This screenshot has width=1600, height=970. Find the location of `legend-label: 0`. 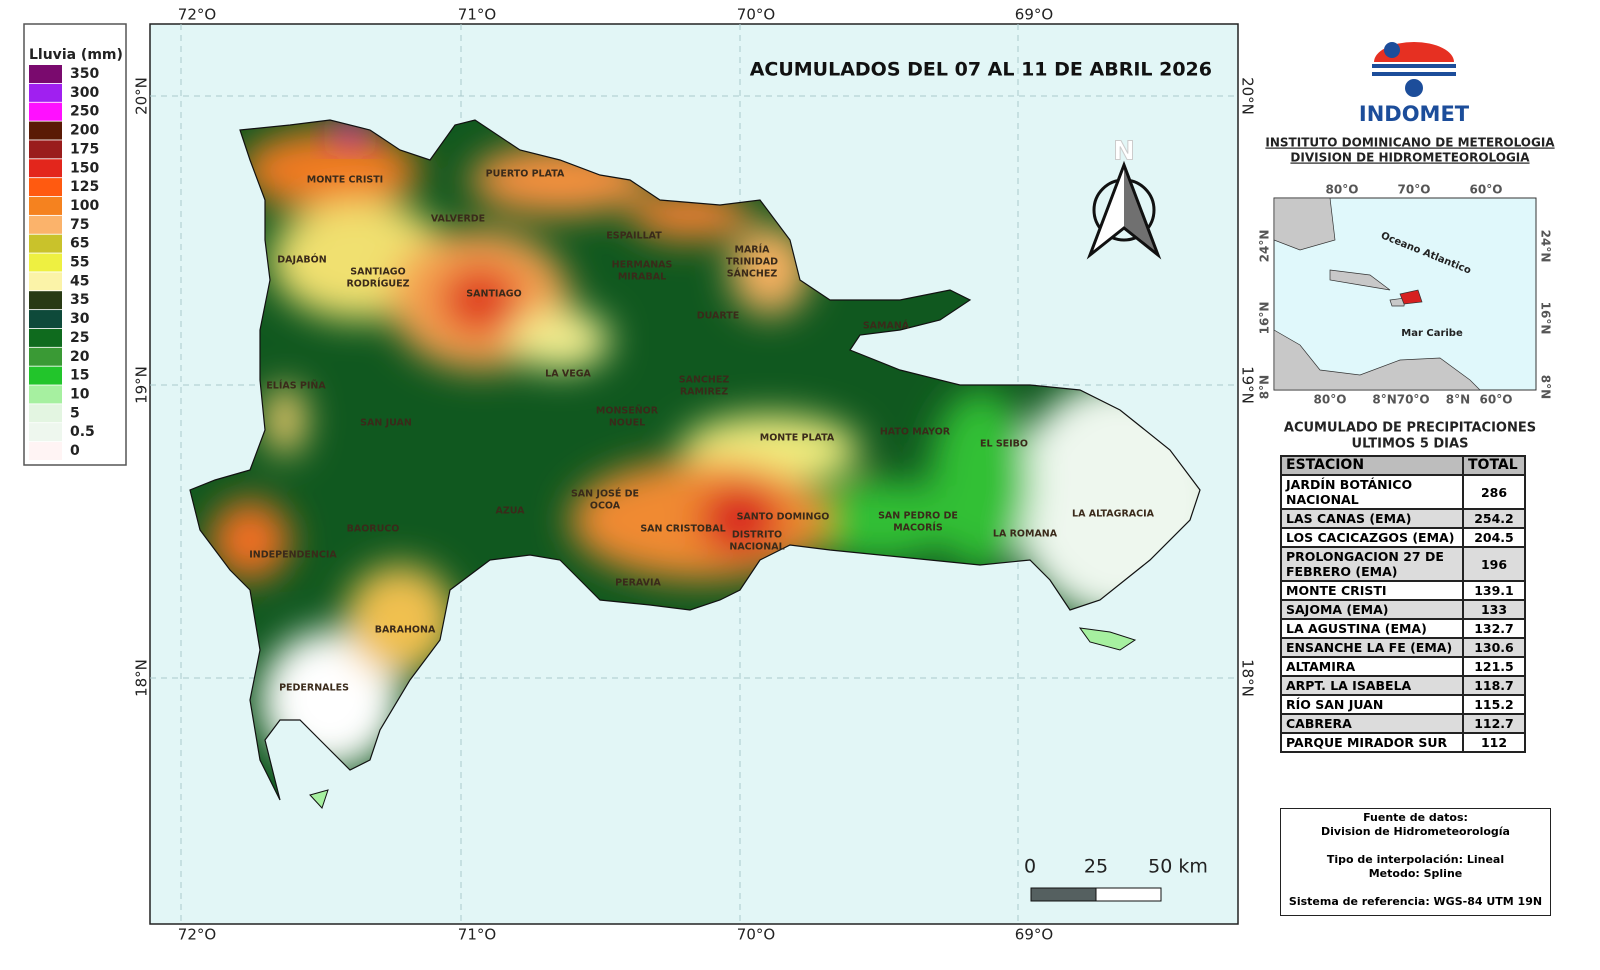

legend-label: 0 is located at coordinates (75, 451).